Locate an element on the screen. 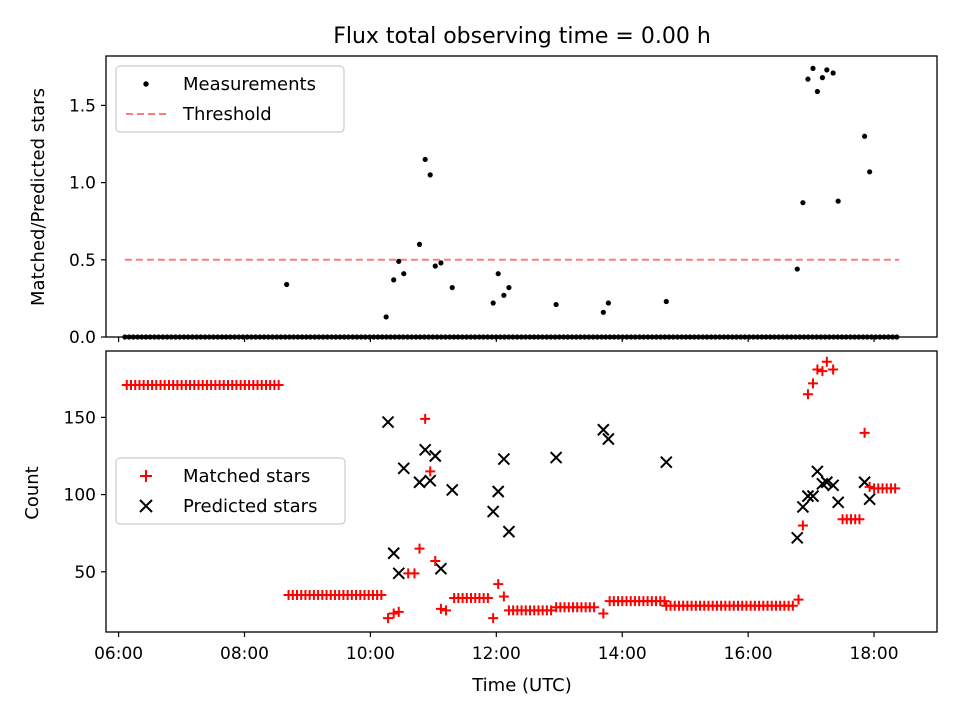 This screenshot has width=960, height=720. ratio-y-axis-label: Matched/Predicted stars is located at coordinates (38, 197).